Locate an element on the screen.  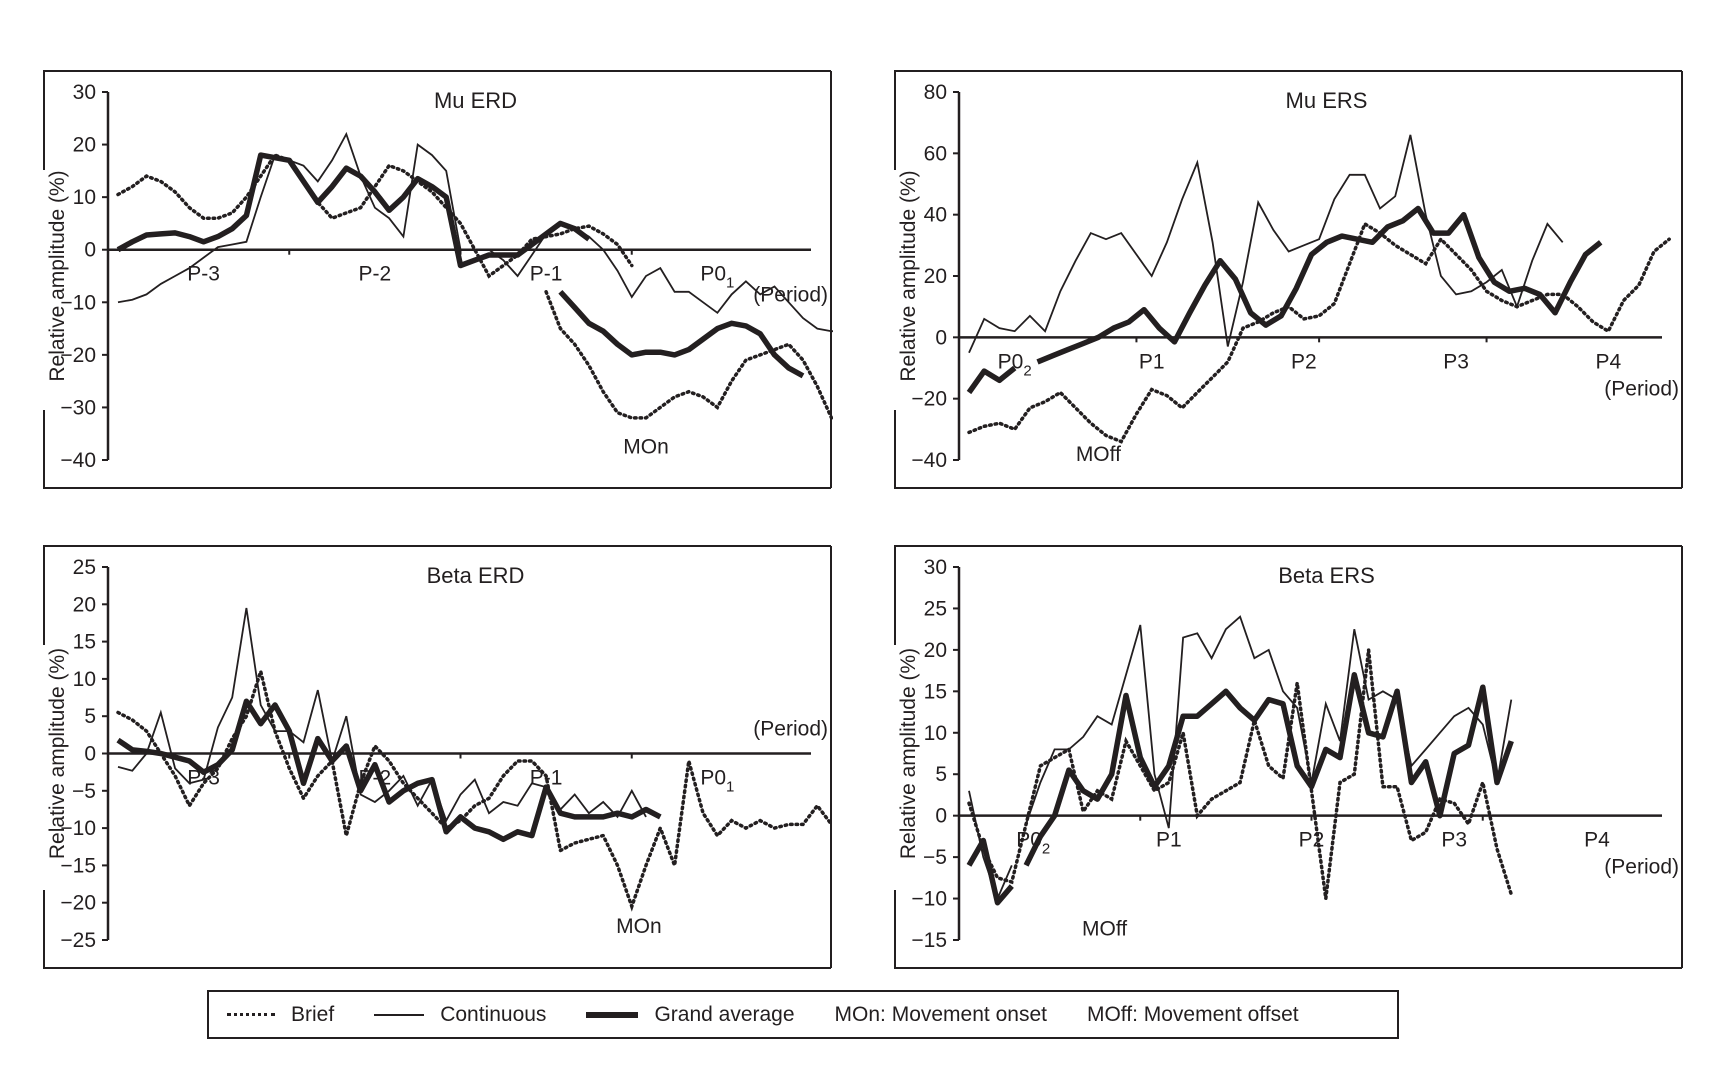
chart-title: Mu ERD is located at coordinates (475, 100).